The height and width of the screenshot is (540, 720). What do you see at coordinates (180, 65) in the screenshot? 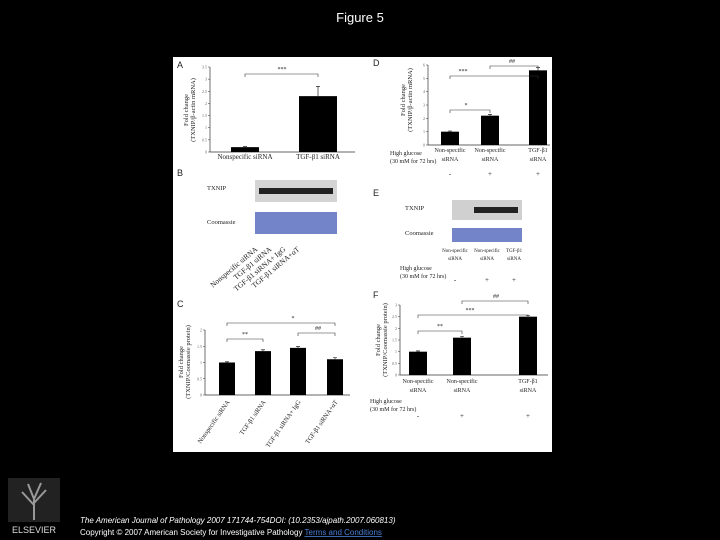
I see `panel-letter: A` at bounding box center [180, 65].